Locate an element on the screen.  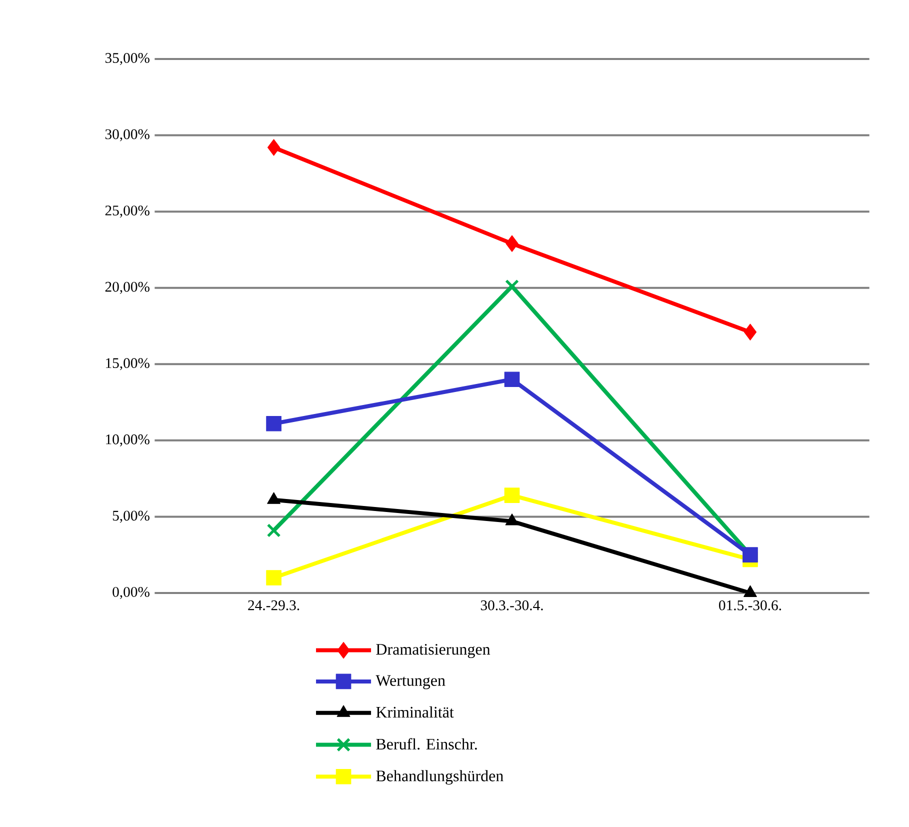
legend-label: Berufl. Einschr. is located at coordinates (426, 744).